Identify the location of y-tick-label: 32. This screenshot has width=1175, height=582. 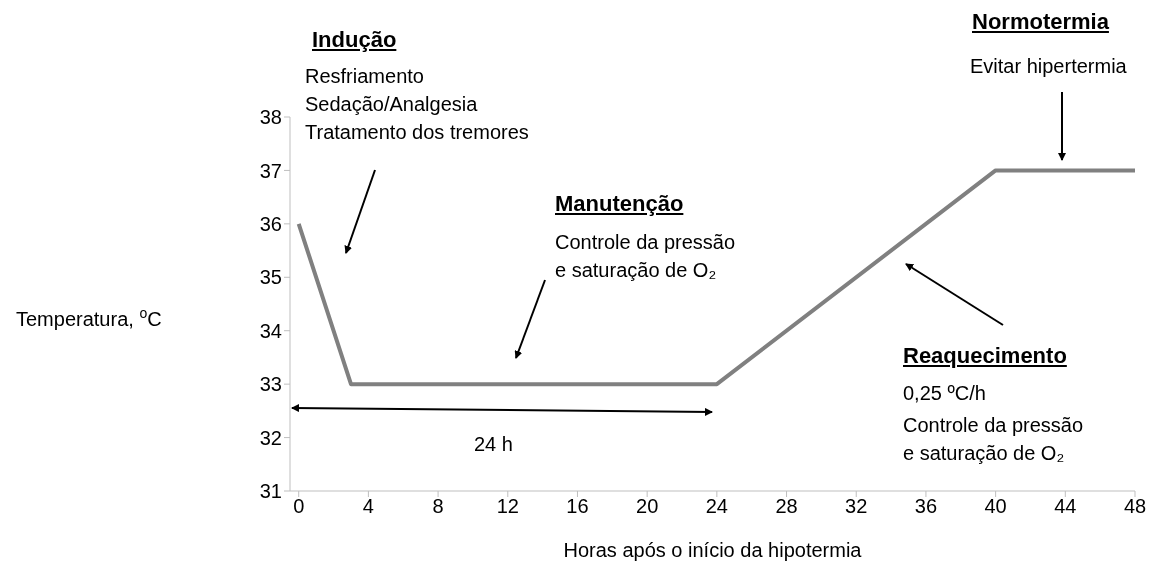
(270, 437).